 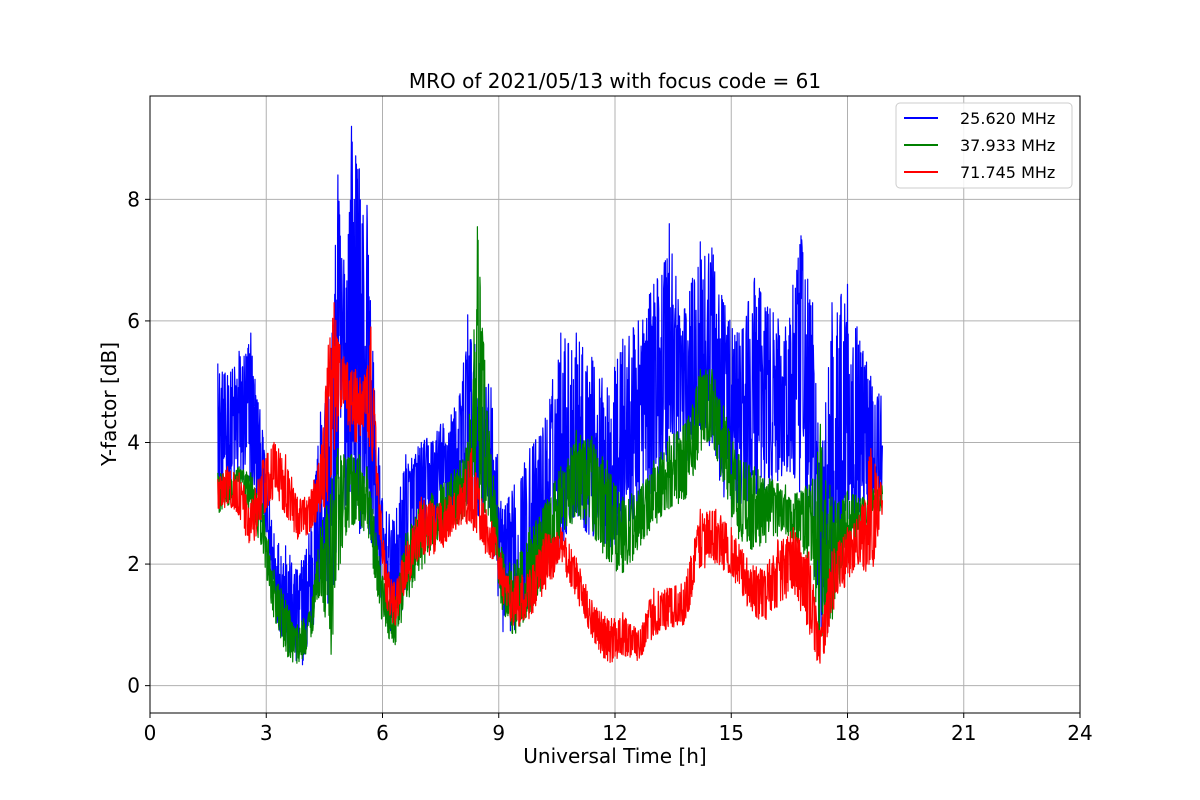 What do you see at coordinates (963, 733) in the screenshot?
I see `x-tick-label: 21` at bounding box center [963, 733].